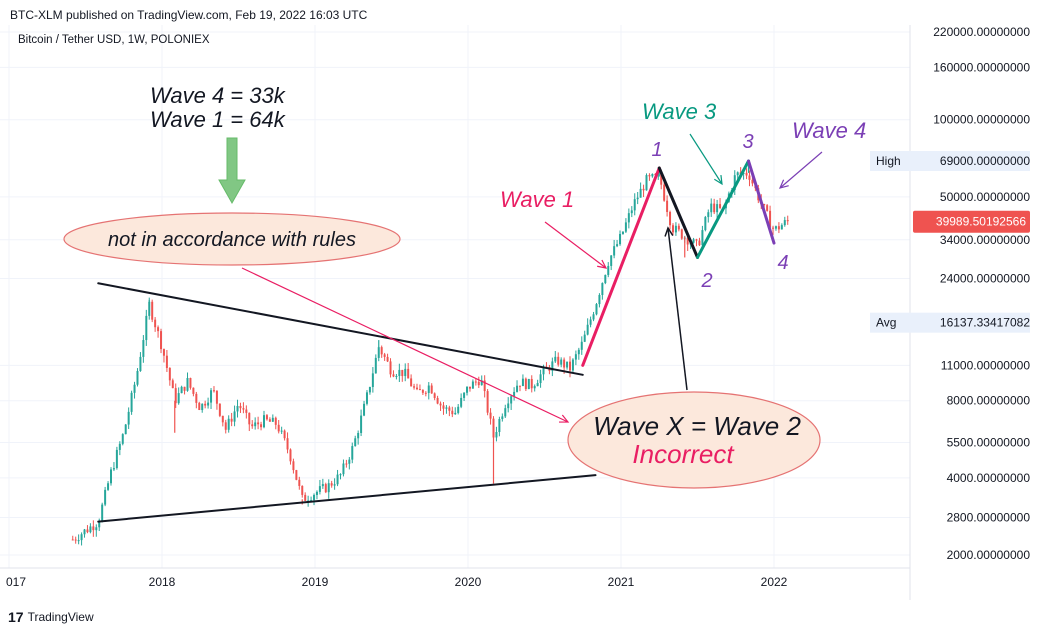 Image resolution: width=1052 pixels, height=635 pixels. Describe the element at coordinates (51, 617) in the screenshot. I see `tradingview-brand: 17 TradingView` at that location.